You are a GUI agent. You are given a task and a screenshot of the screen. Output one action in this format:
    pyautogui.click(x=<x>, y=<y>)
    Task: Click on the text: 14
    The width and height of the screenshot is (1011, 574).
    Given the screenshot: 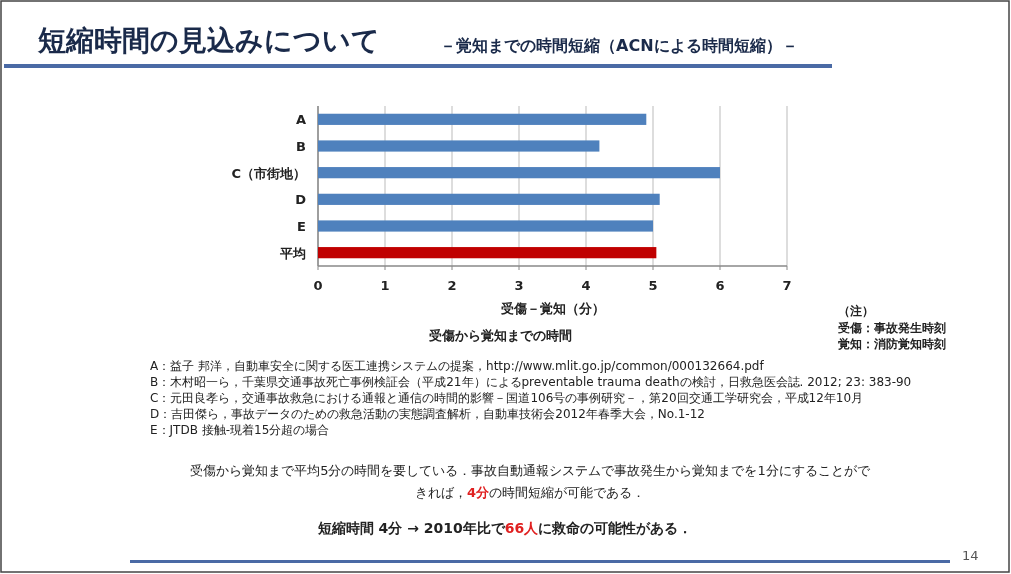 What is the action you would take?
    pyautogui.click(x=970, y=555)
    